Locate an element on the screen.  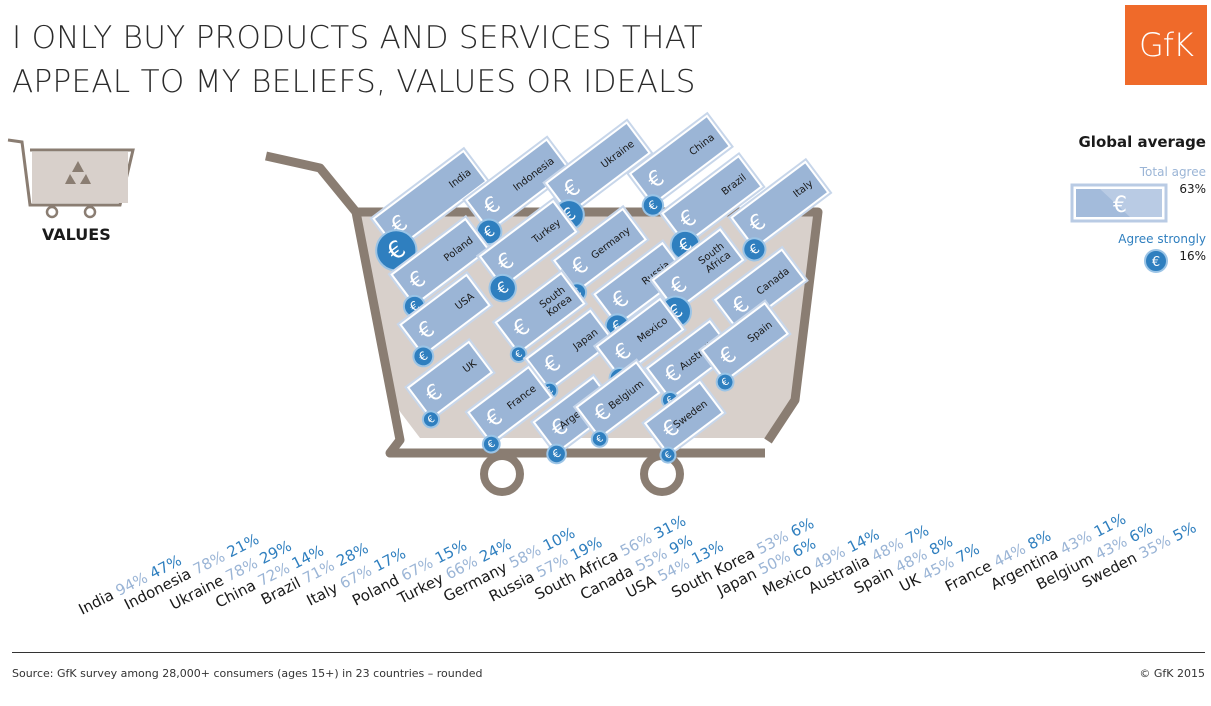
coin-body-uk is located at coordinates (431, 419).